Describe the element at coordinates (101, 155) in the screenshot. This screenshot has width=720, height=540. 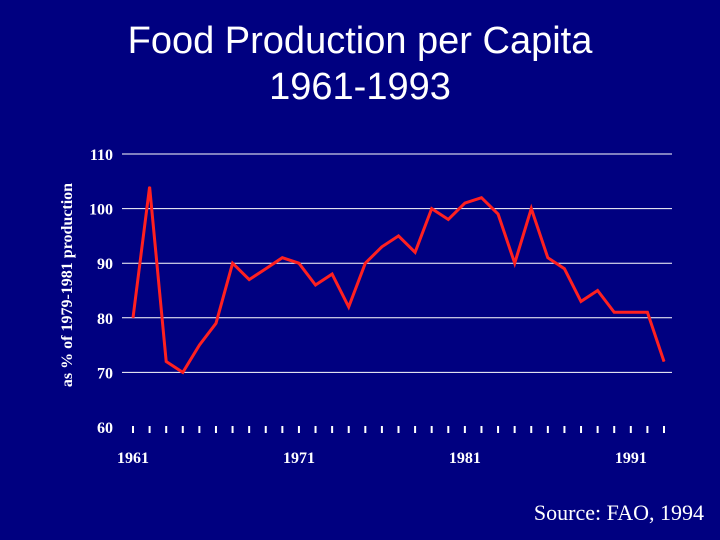
I see `y-tick-label-110: 110` at that location.